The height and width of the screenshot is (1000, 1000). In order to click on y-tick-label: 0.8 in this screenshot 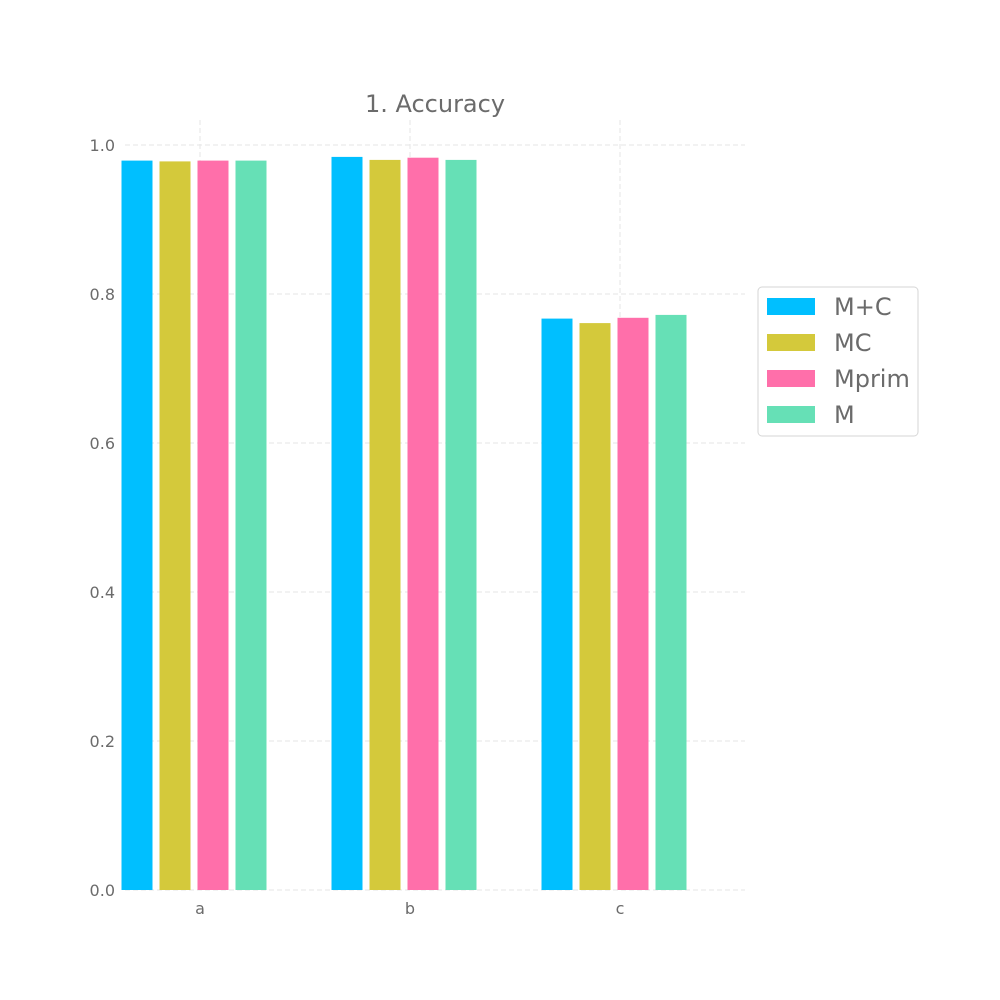, I will do `click(102, 294)`.